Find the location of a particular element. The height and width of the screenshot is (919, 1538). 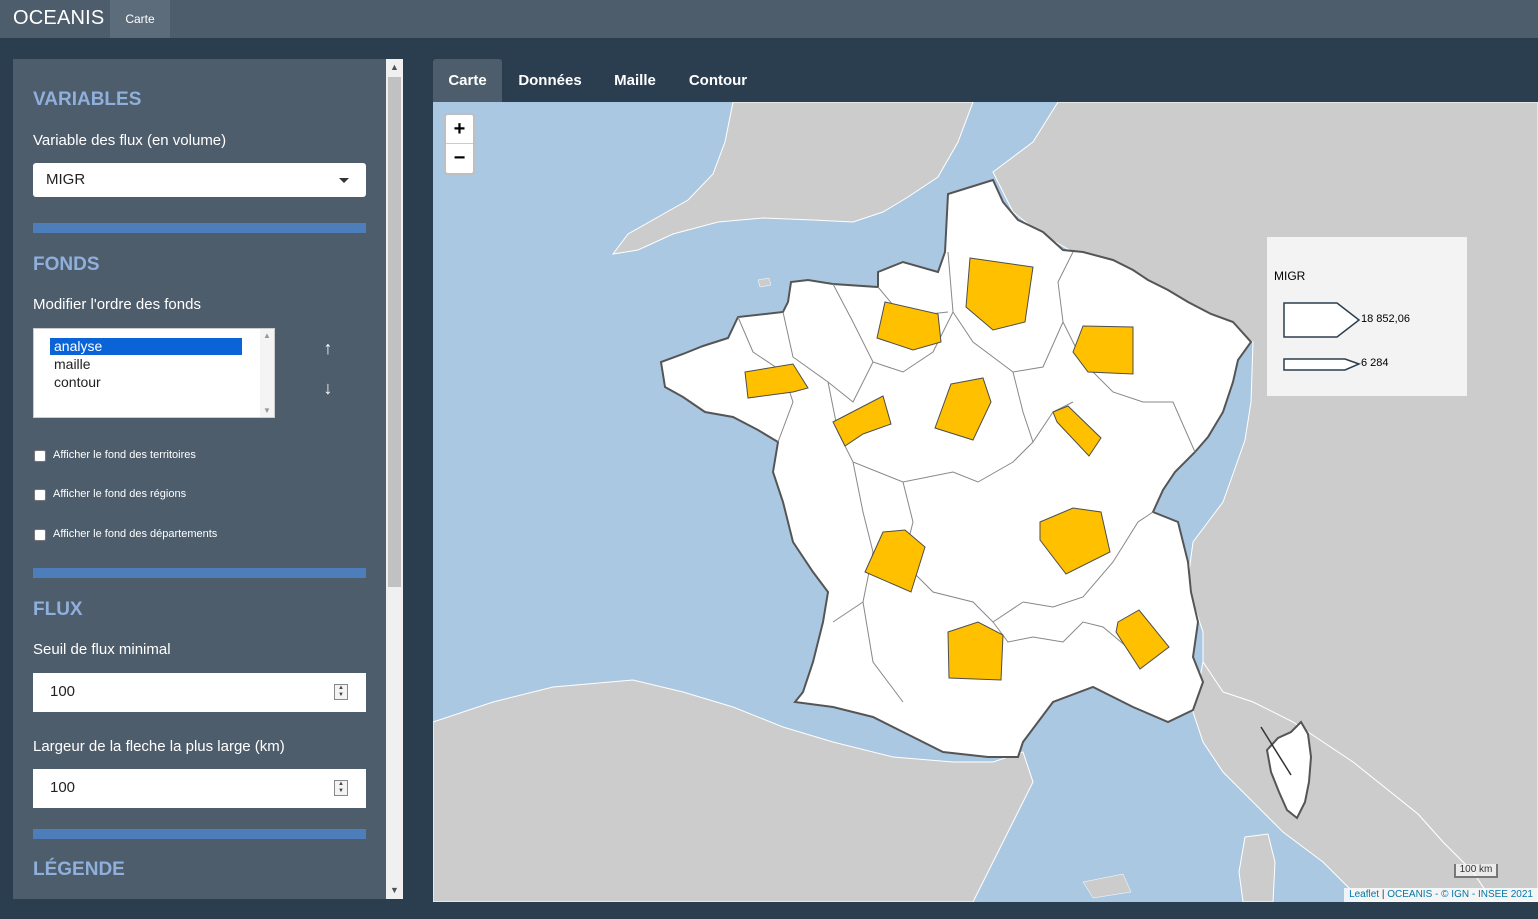

checkbox-territoires-label: Afficher le fond des territoires is located at coordinates (124, 455).